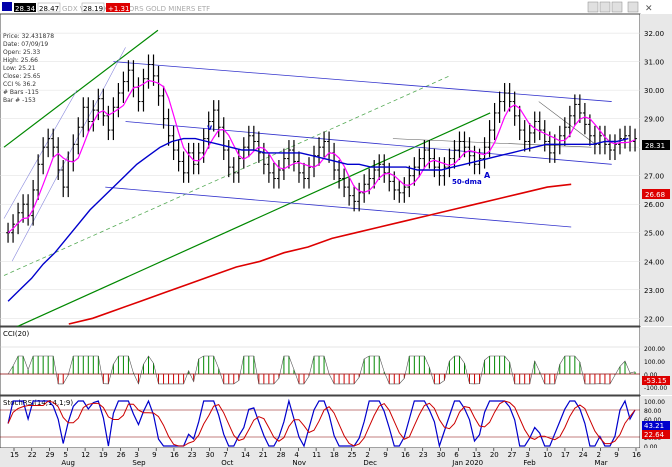 Image resolution: width=672 pixels, height=467 pixels. I want to click on x-day-label: 5, so click(65, 455).